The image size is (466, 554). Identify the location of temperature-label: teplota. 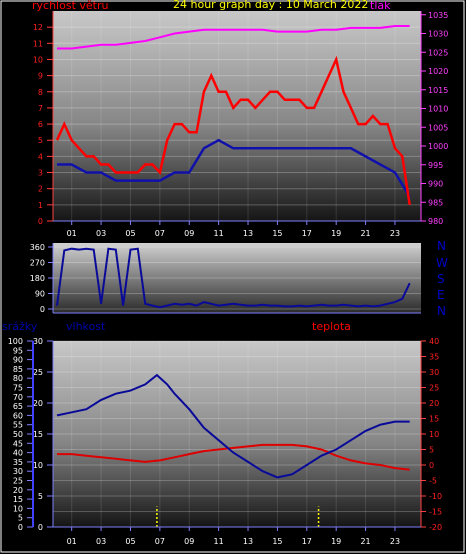
(331, 326).